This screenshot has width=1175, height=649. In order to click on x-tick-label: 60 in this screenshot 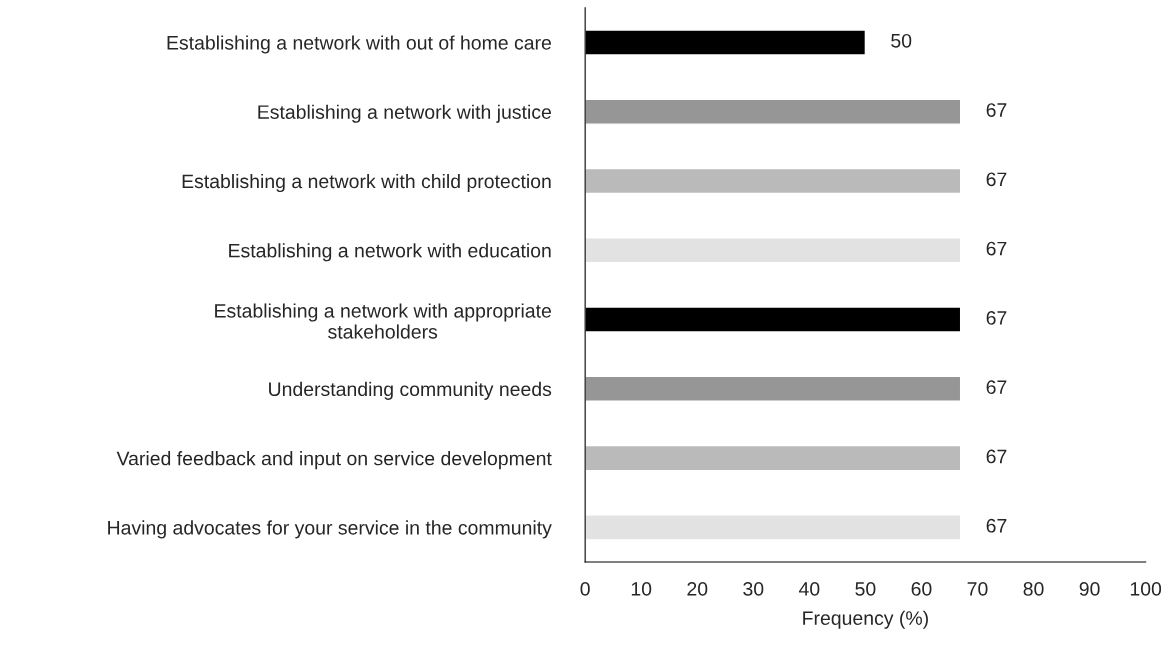, I will do `click(921, 588)`.